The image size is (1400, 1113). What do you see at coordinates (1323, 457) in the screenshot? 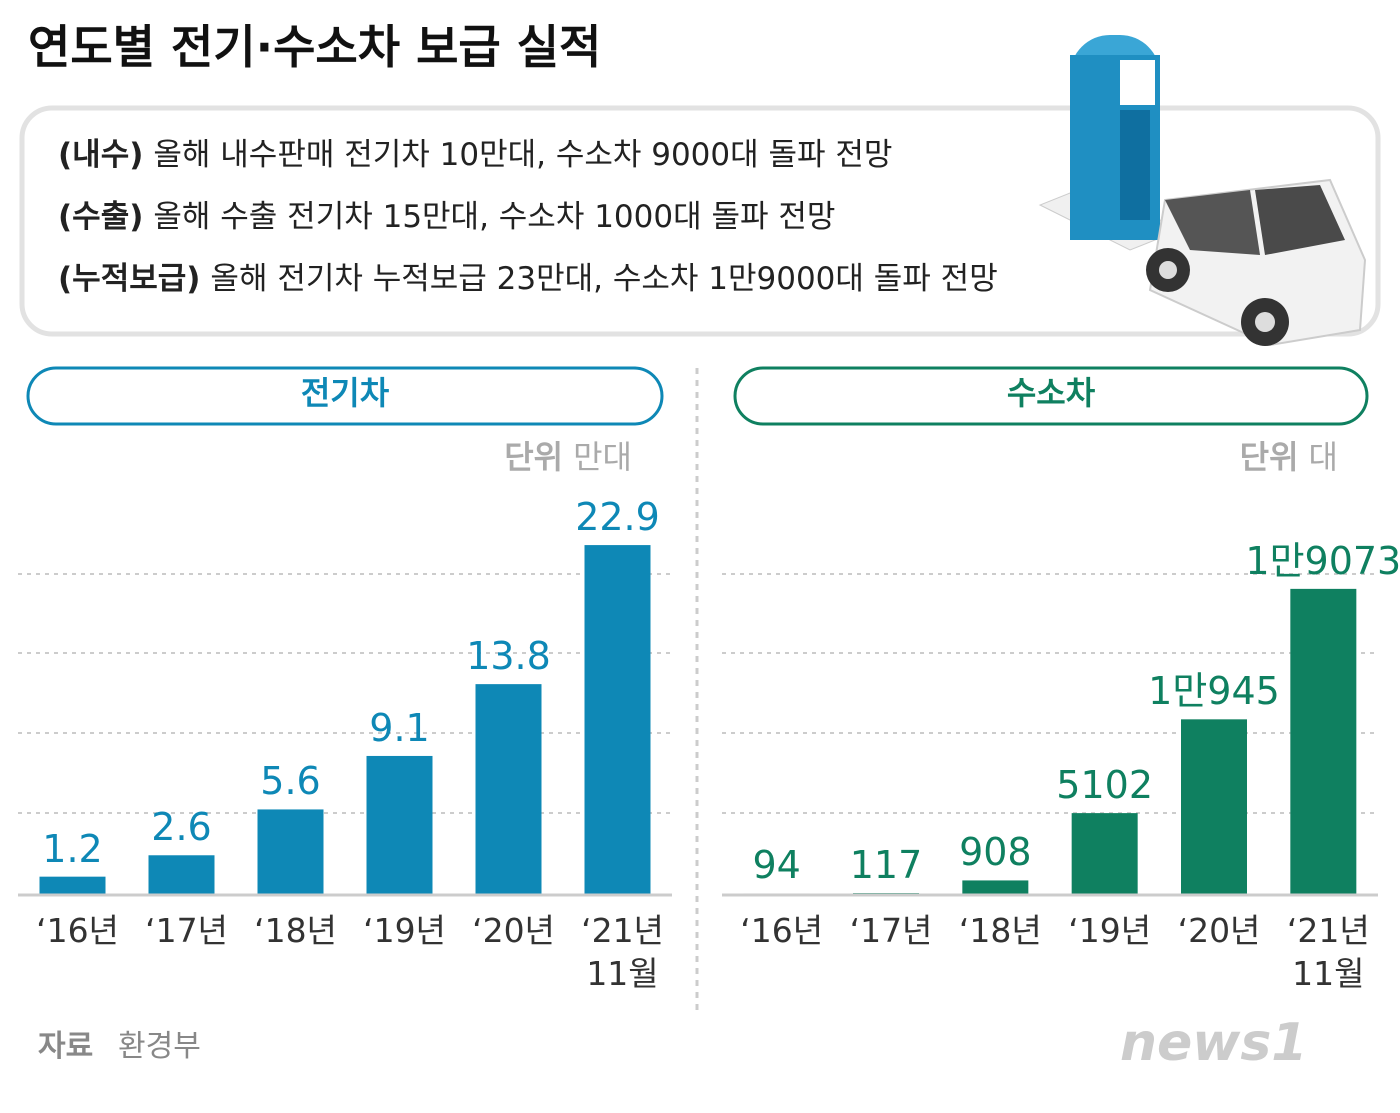
I see `unit: 대` at bounding box center [1323, 457].